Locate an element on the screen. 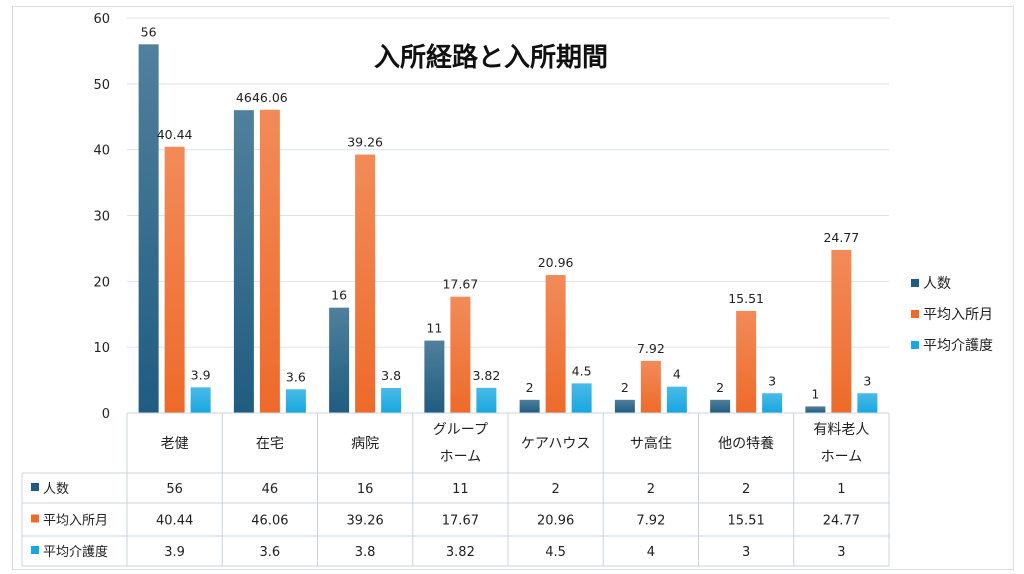 This screenshot has width=1024, height=574. data-label: 16 is located at coordinates (339, 295).